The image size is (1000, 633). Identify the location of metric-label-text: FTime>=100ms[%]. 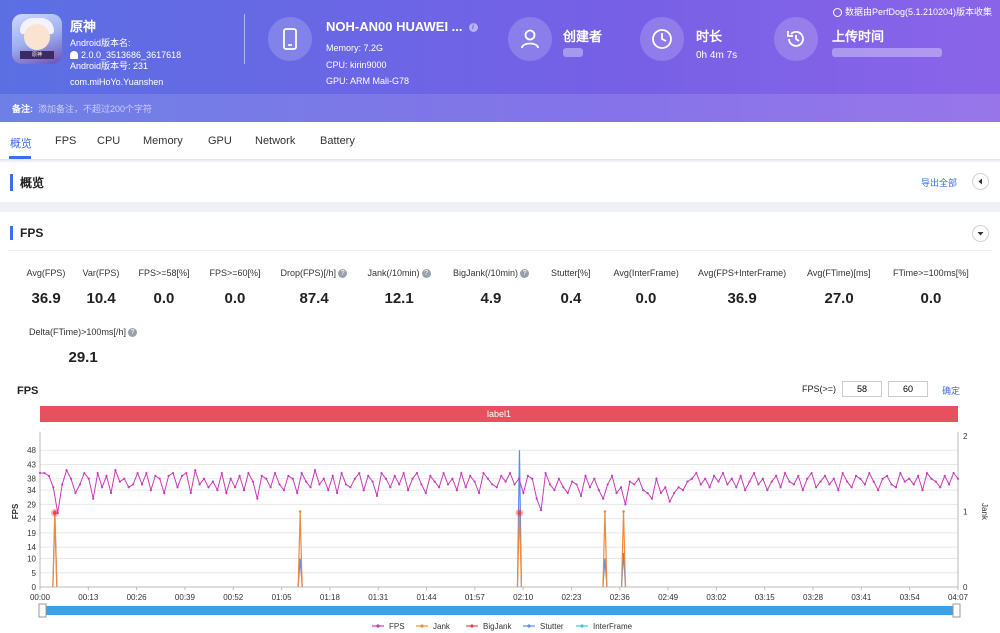
(931, 273).